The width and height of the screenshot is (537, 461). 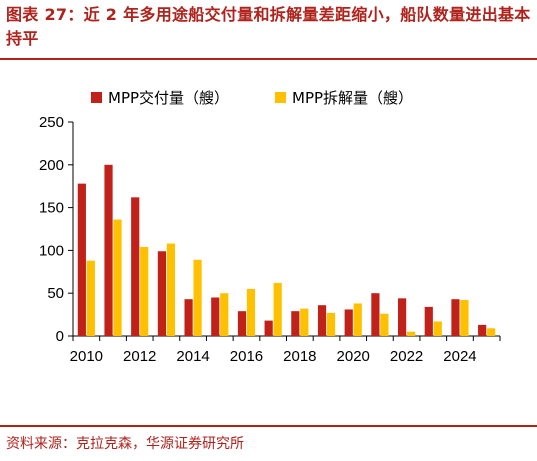 I want to click on y-tick-label: 0, so click(x=60, y=336).